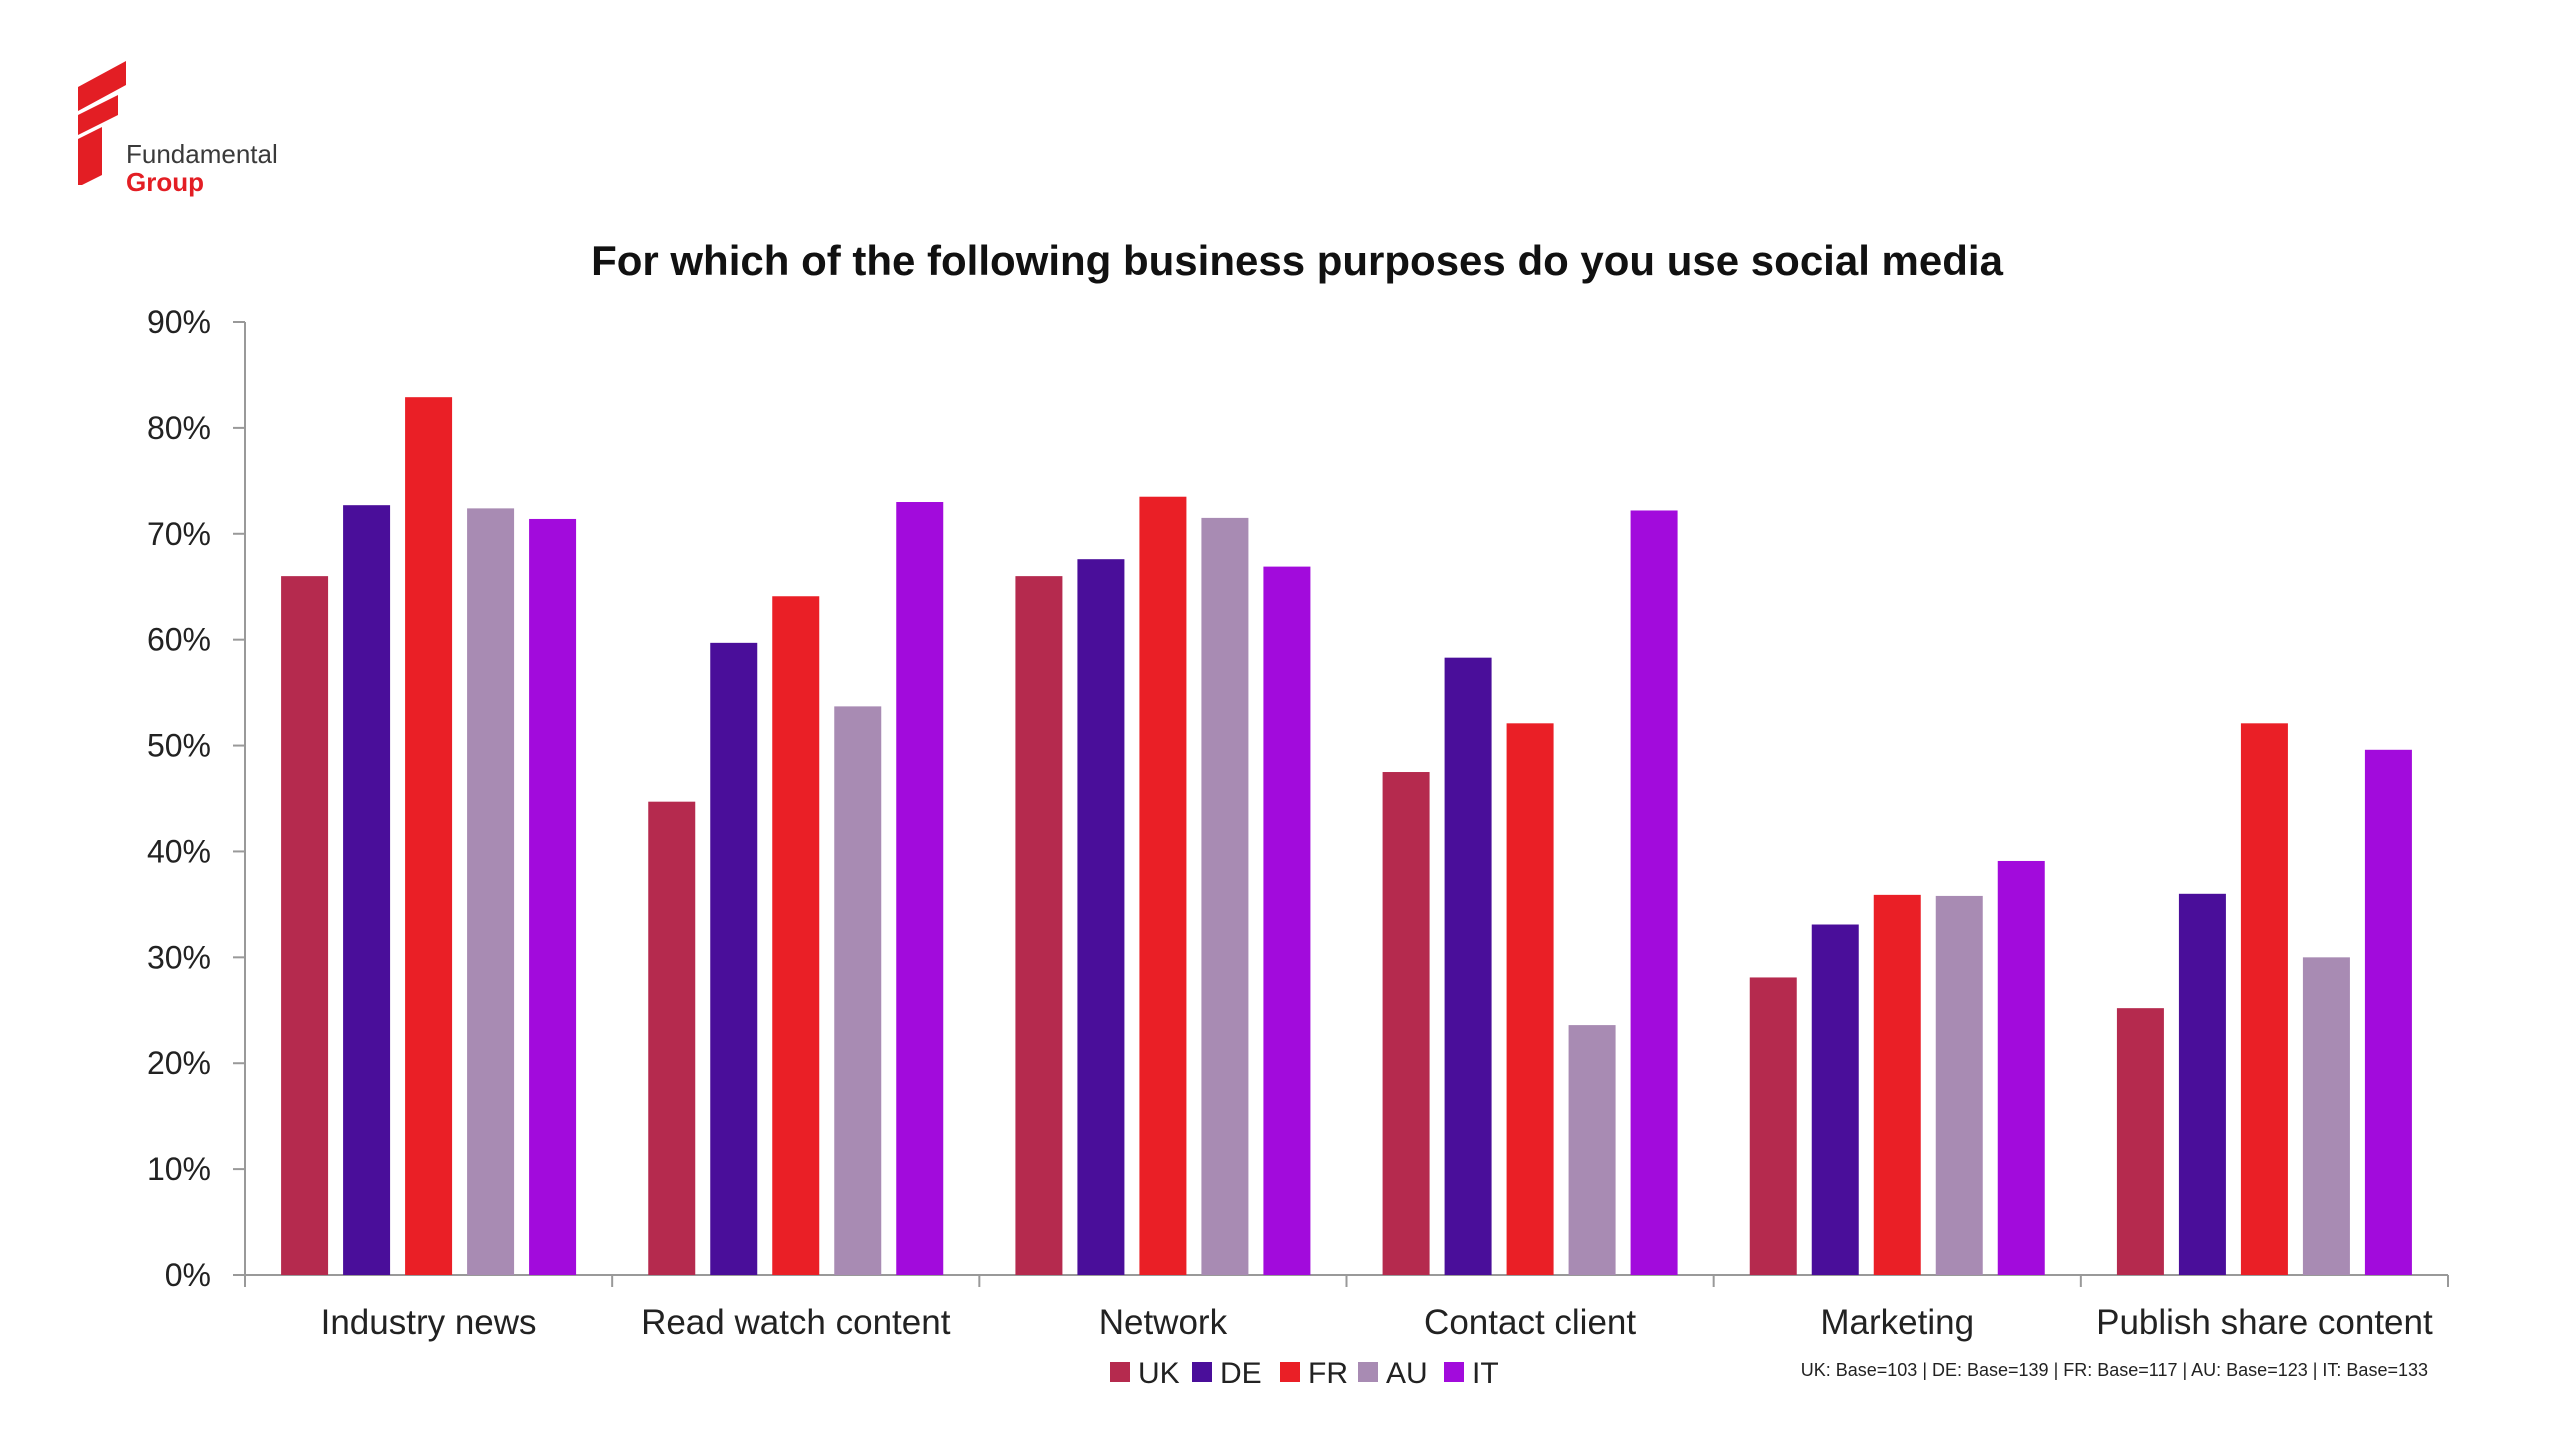 The image size is (2560, 1440). Describe the element at coordinates (179, 322) in the screenshot. I see `y-tick-label: 90%` at that location.